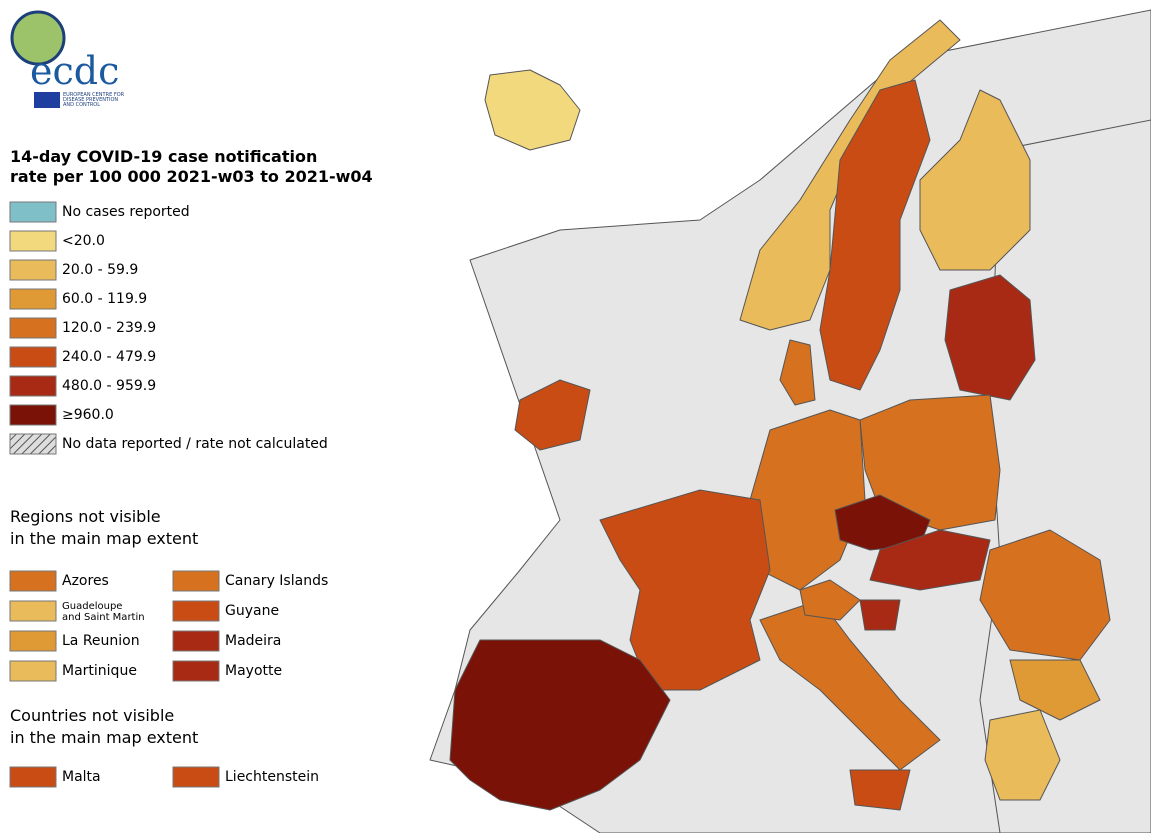 The height and width of the screenshot is (833, 1151). I want to click on legend-label: ≥960.0, so click(88, 415).